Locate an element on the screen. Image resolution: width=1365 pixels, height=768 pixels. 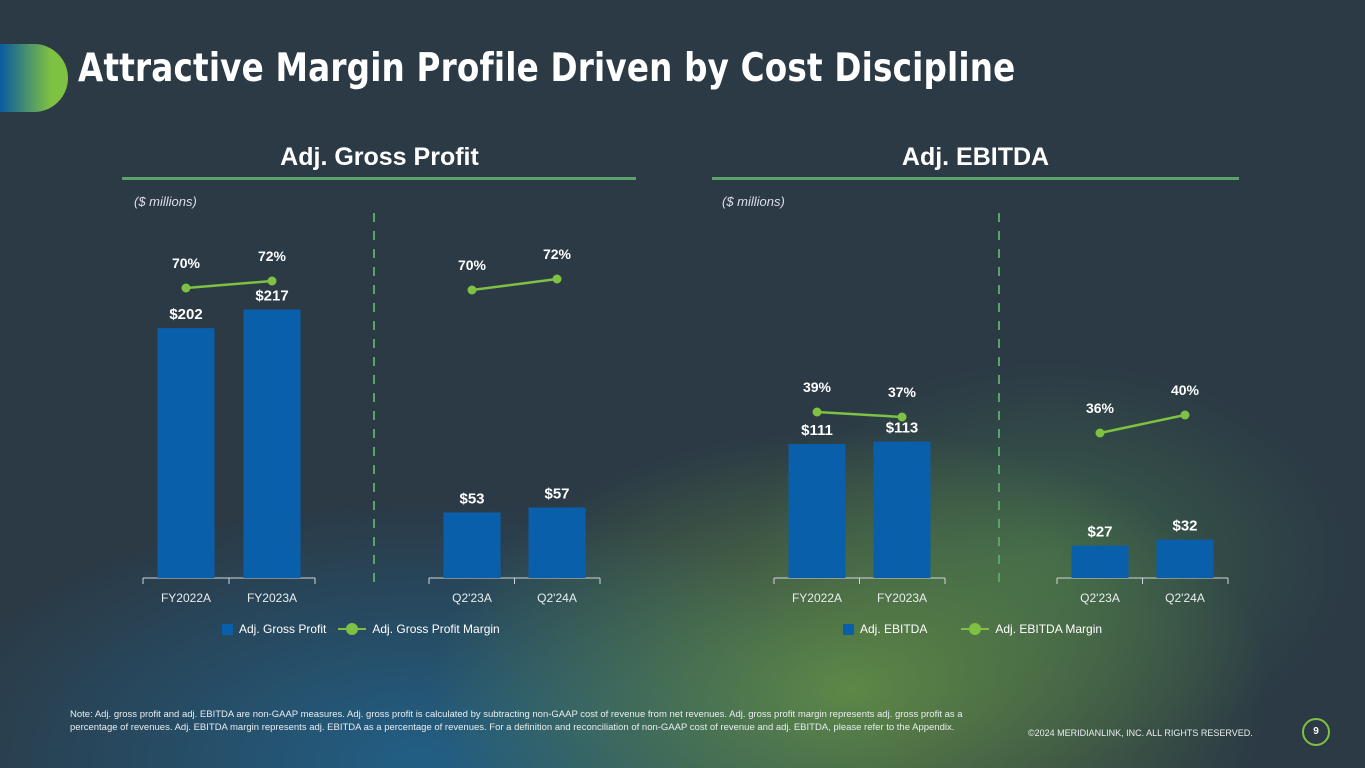
margin-label: 36% is located at coordinates (1100, 408).